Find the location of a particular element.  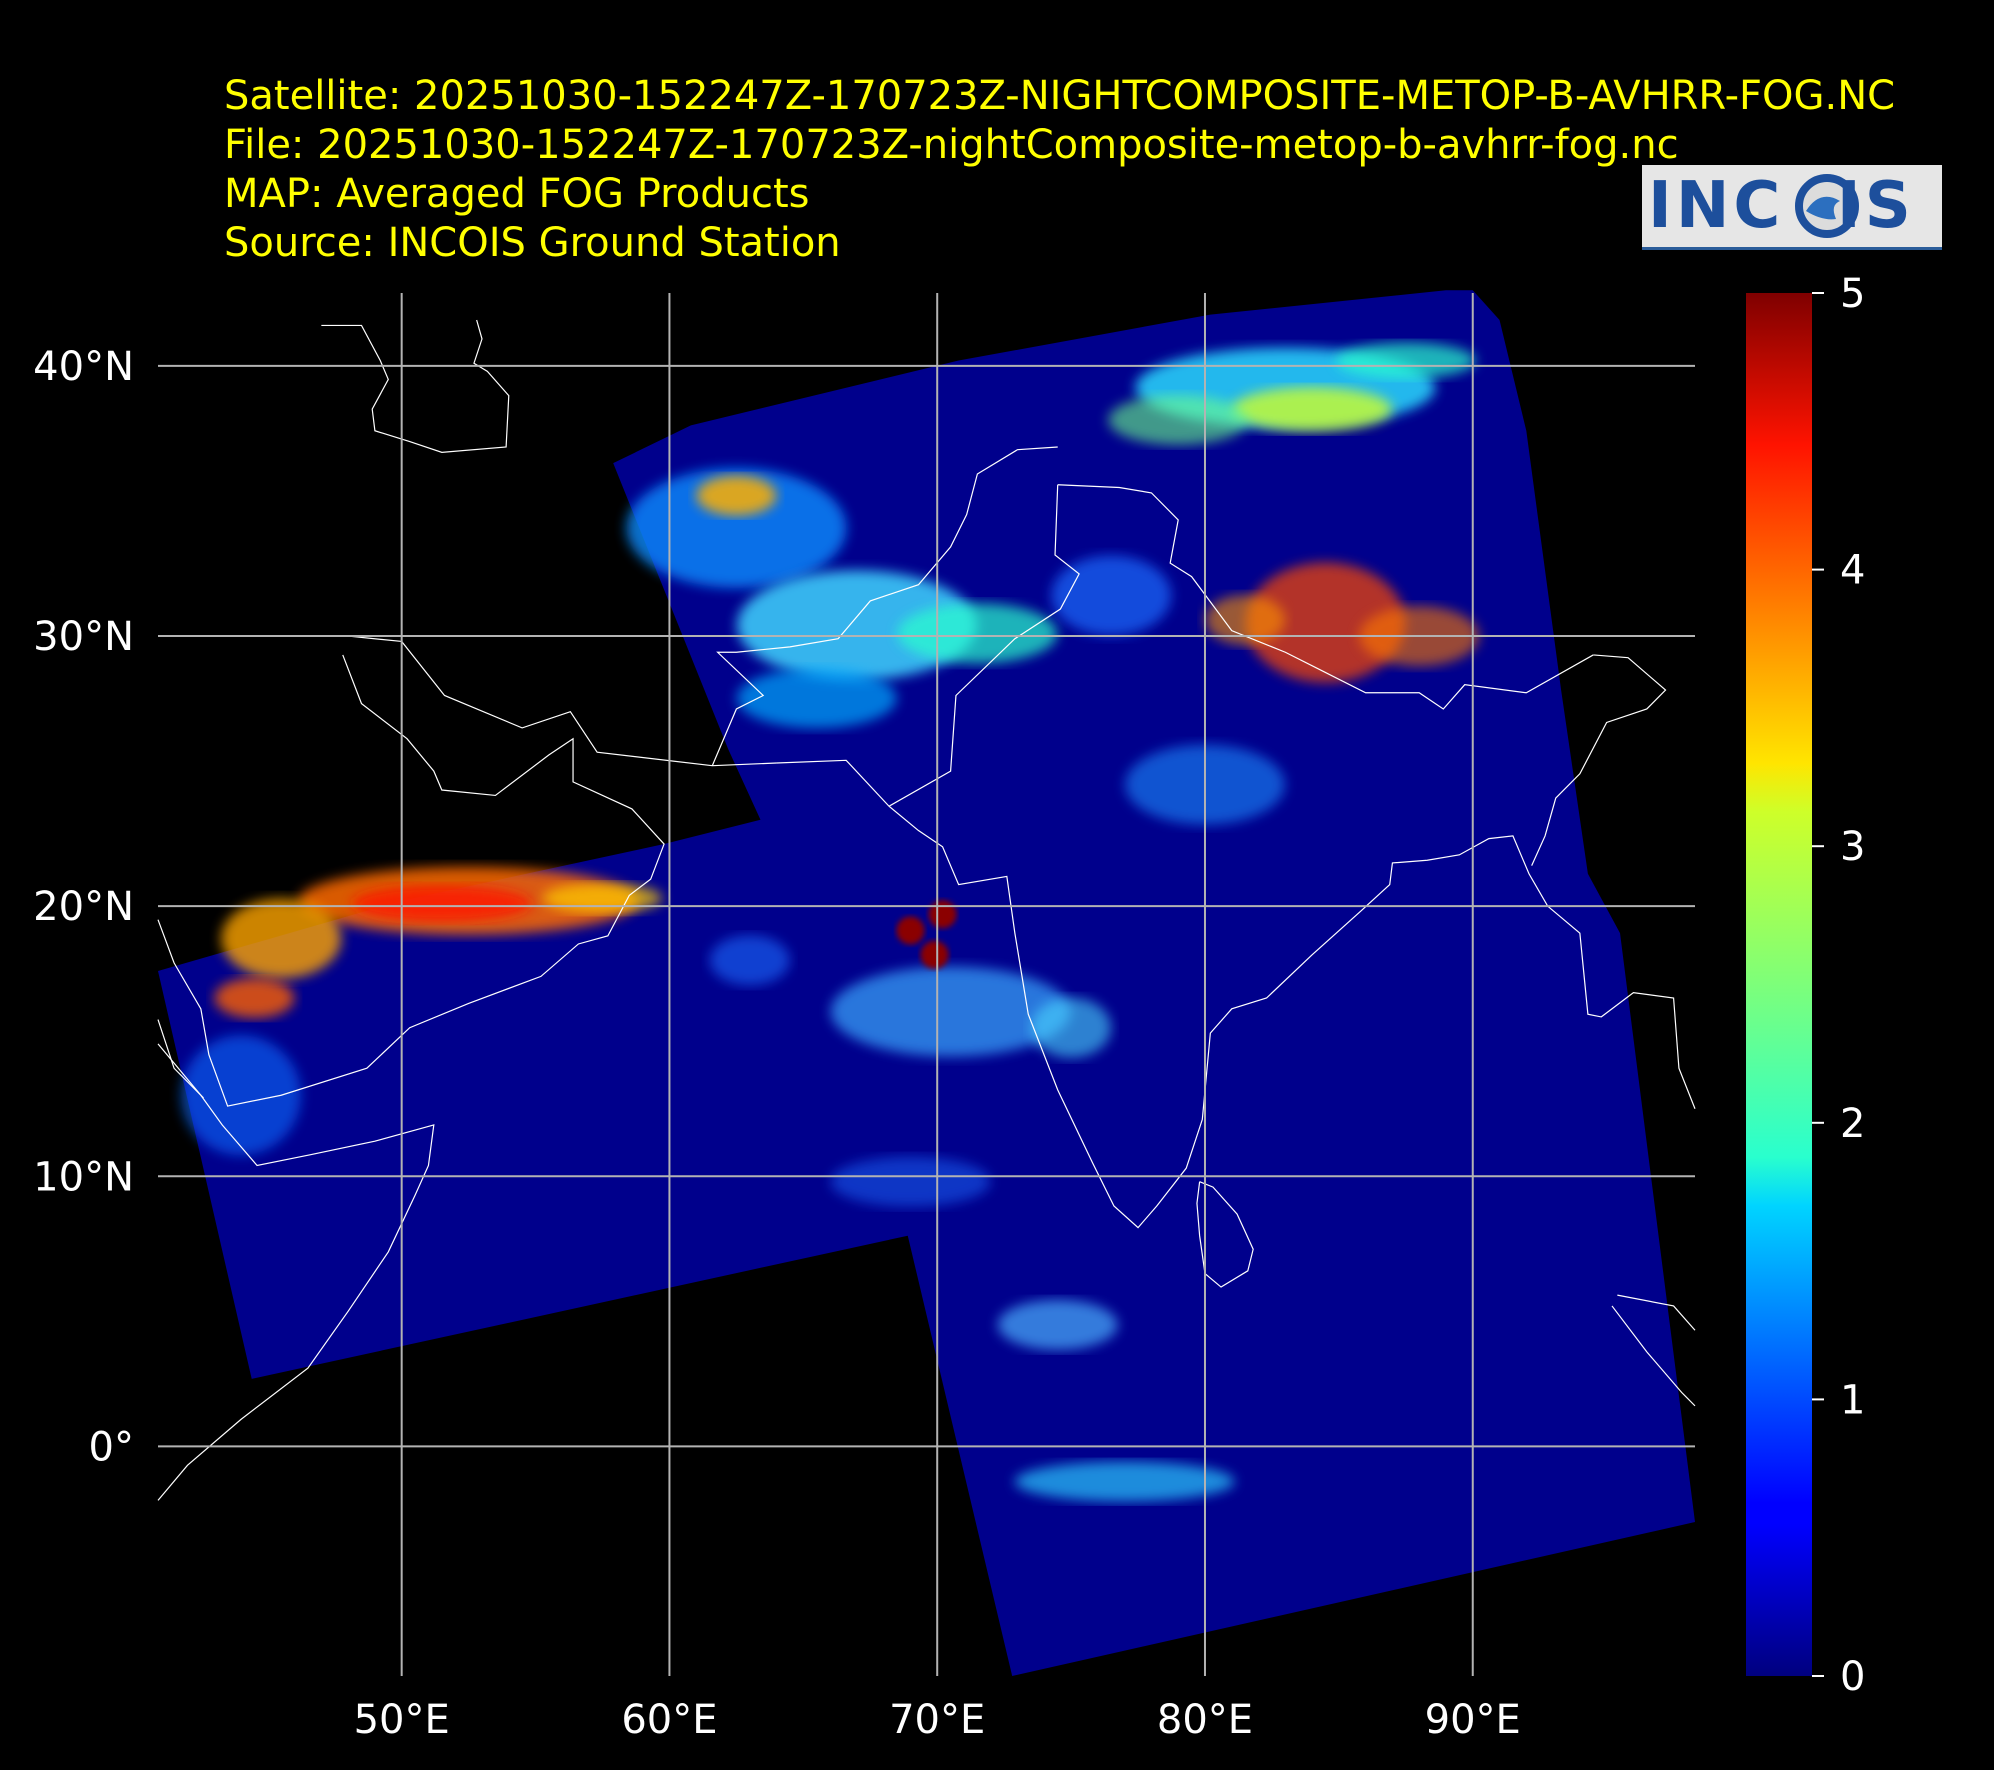

lat-tick-label: 20°N is located at coordinates (83, 907).